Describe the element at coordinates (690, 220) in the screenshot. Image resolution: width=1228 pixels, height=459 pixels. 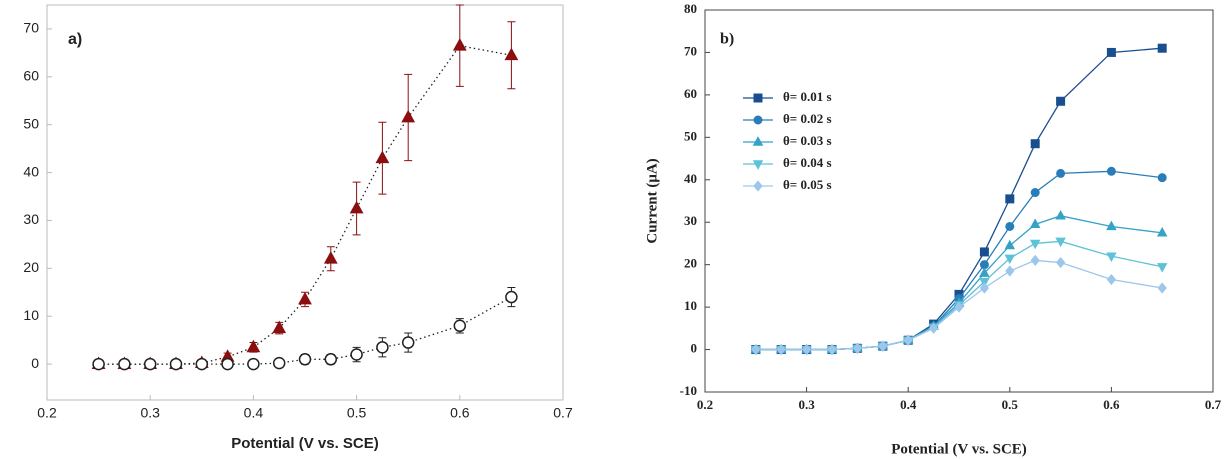
I see `y-tick-label: 30` at that location.